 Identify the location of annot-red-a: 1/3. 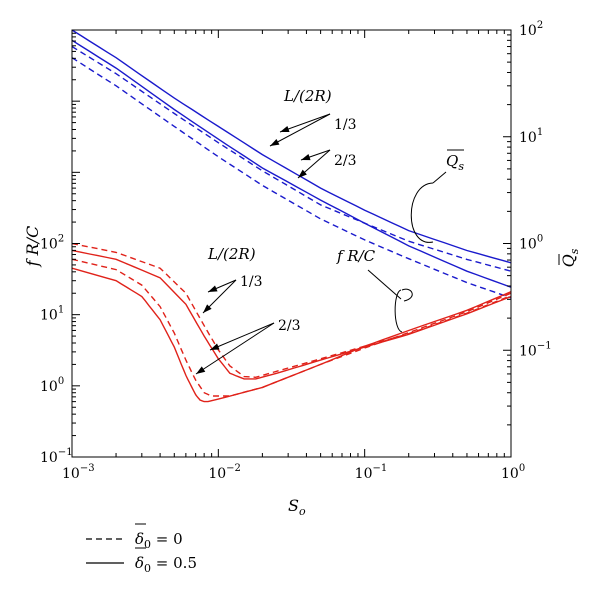
(251, 282).